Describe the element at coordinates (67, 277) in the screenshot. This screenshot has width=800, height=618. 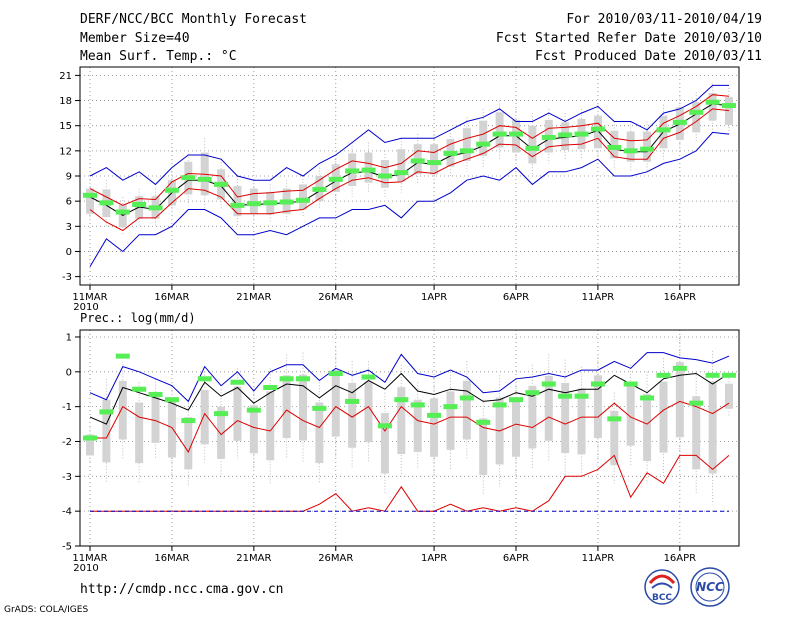
I see `temp-ytick-label: -3` at that location.